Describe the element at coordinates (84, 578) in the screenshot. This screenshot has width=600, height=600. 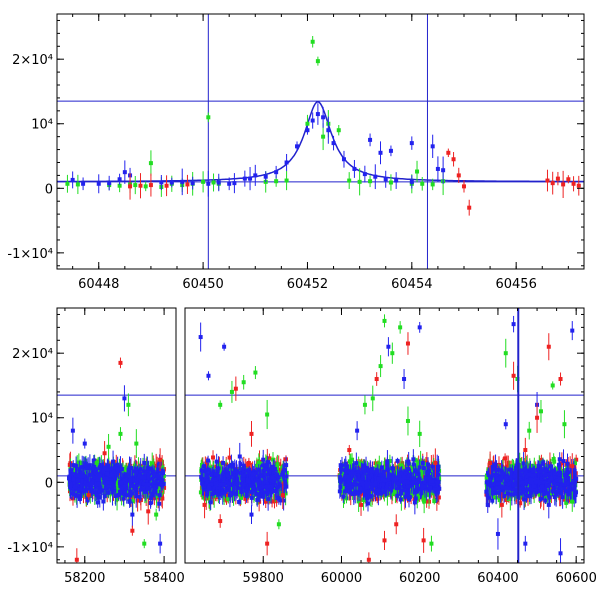
I see `bottom-xtick-label: 58200` at that location.